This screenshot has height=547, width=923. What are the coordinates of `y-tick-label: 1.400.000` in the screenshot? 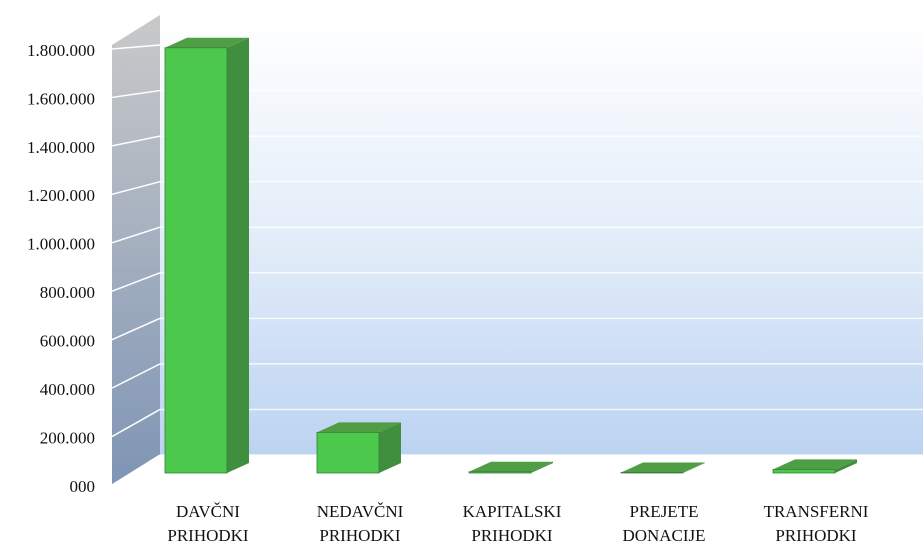 It's located at (61, 147).